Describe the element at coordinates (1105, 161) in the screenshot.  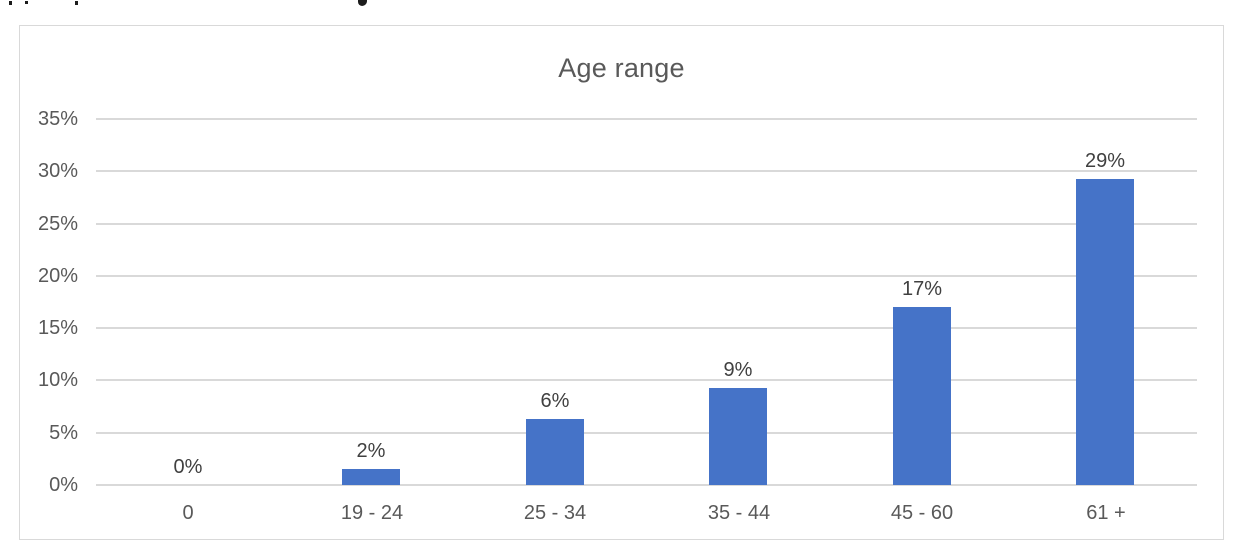
I see `bar-value-label: 29%` at that location.